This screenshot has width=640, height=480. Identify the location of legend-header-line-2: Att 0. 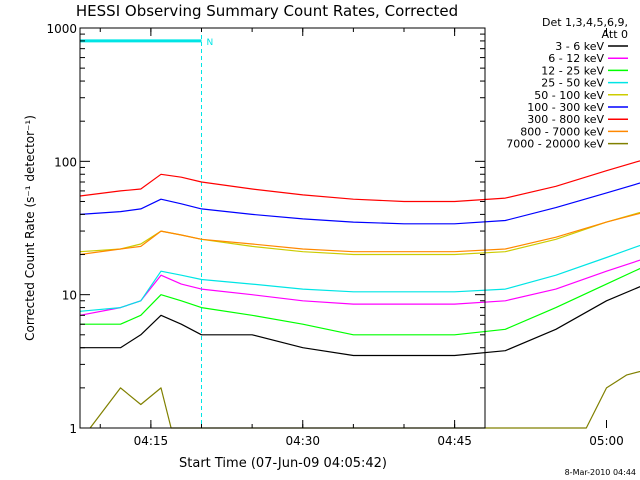
(615, 34).